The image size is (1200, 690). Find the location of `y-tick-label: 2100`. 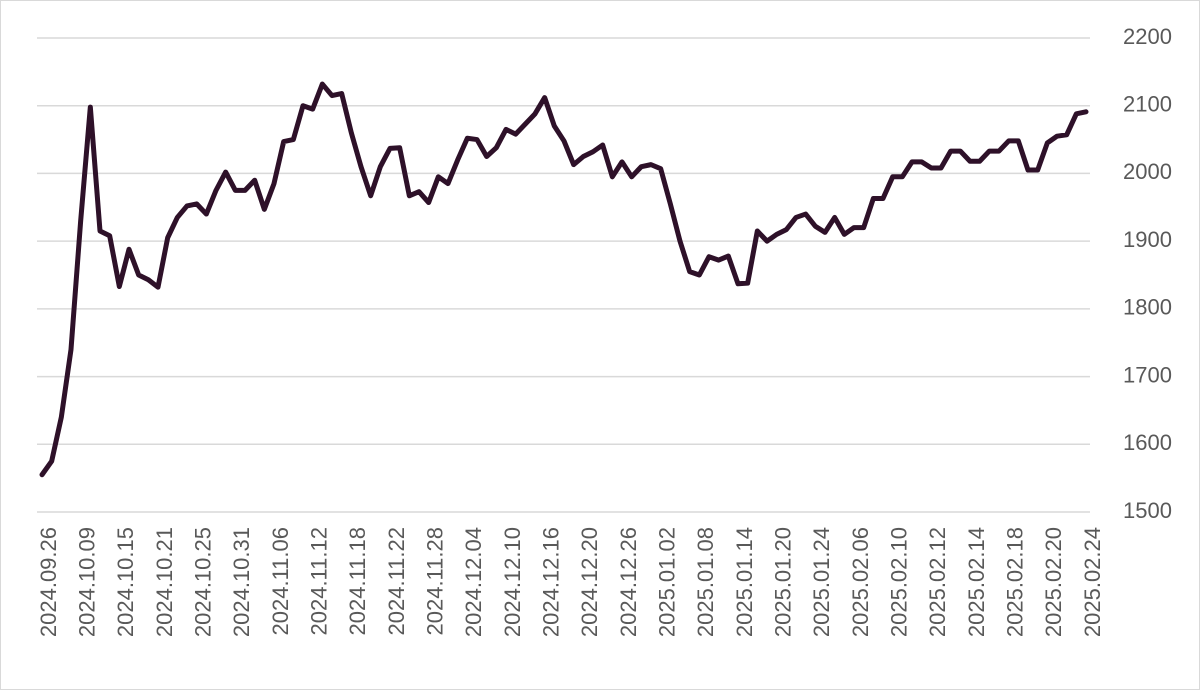

y-tick-label: 2100 is located at coordinates (1147, 104).